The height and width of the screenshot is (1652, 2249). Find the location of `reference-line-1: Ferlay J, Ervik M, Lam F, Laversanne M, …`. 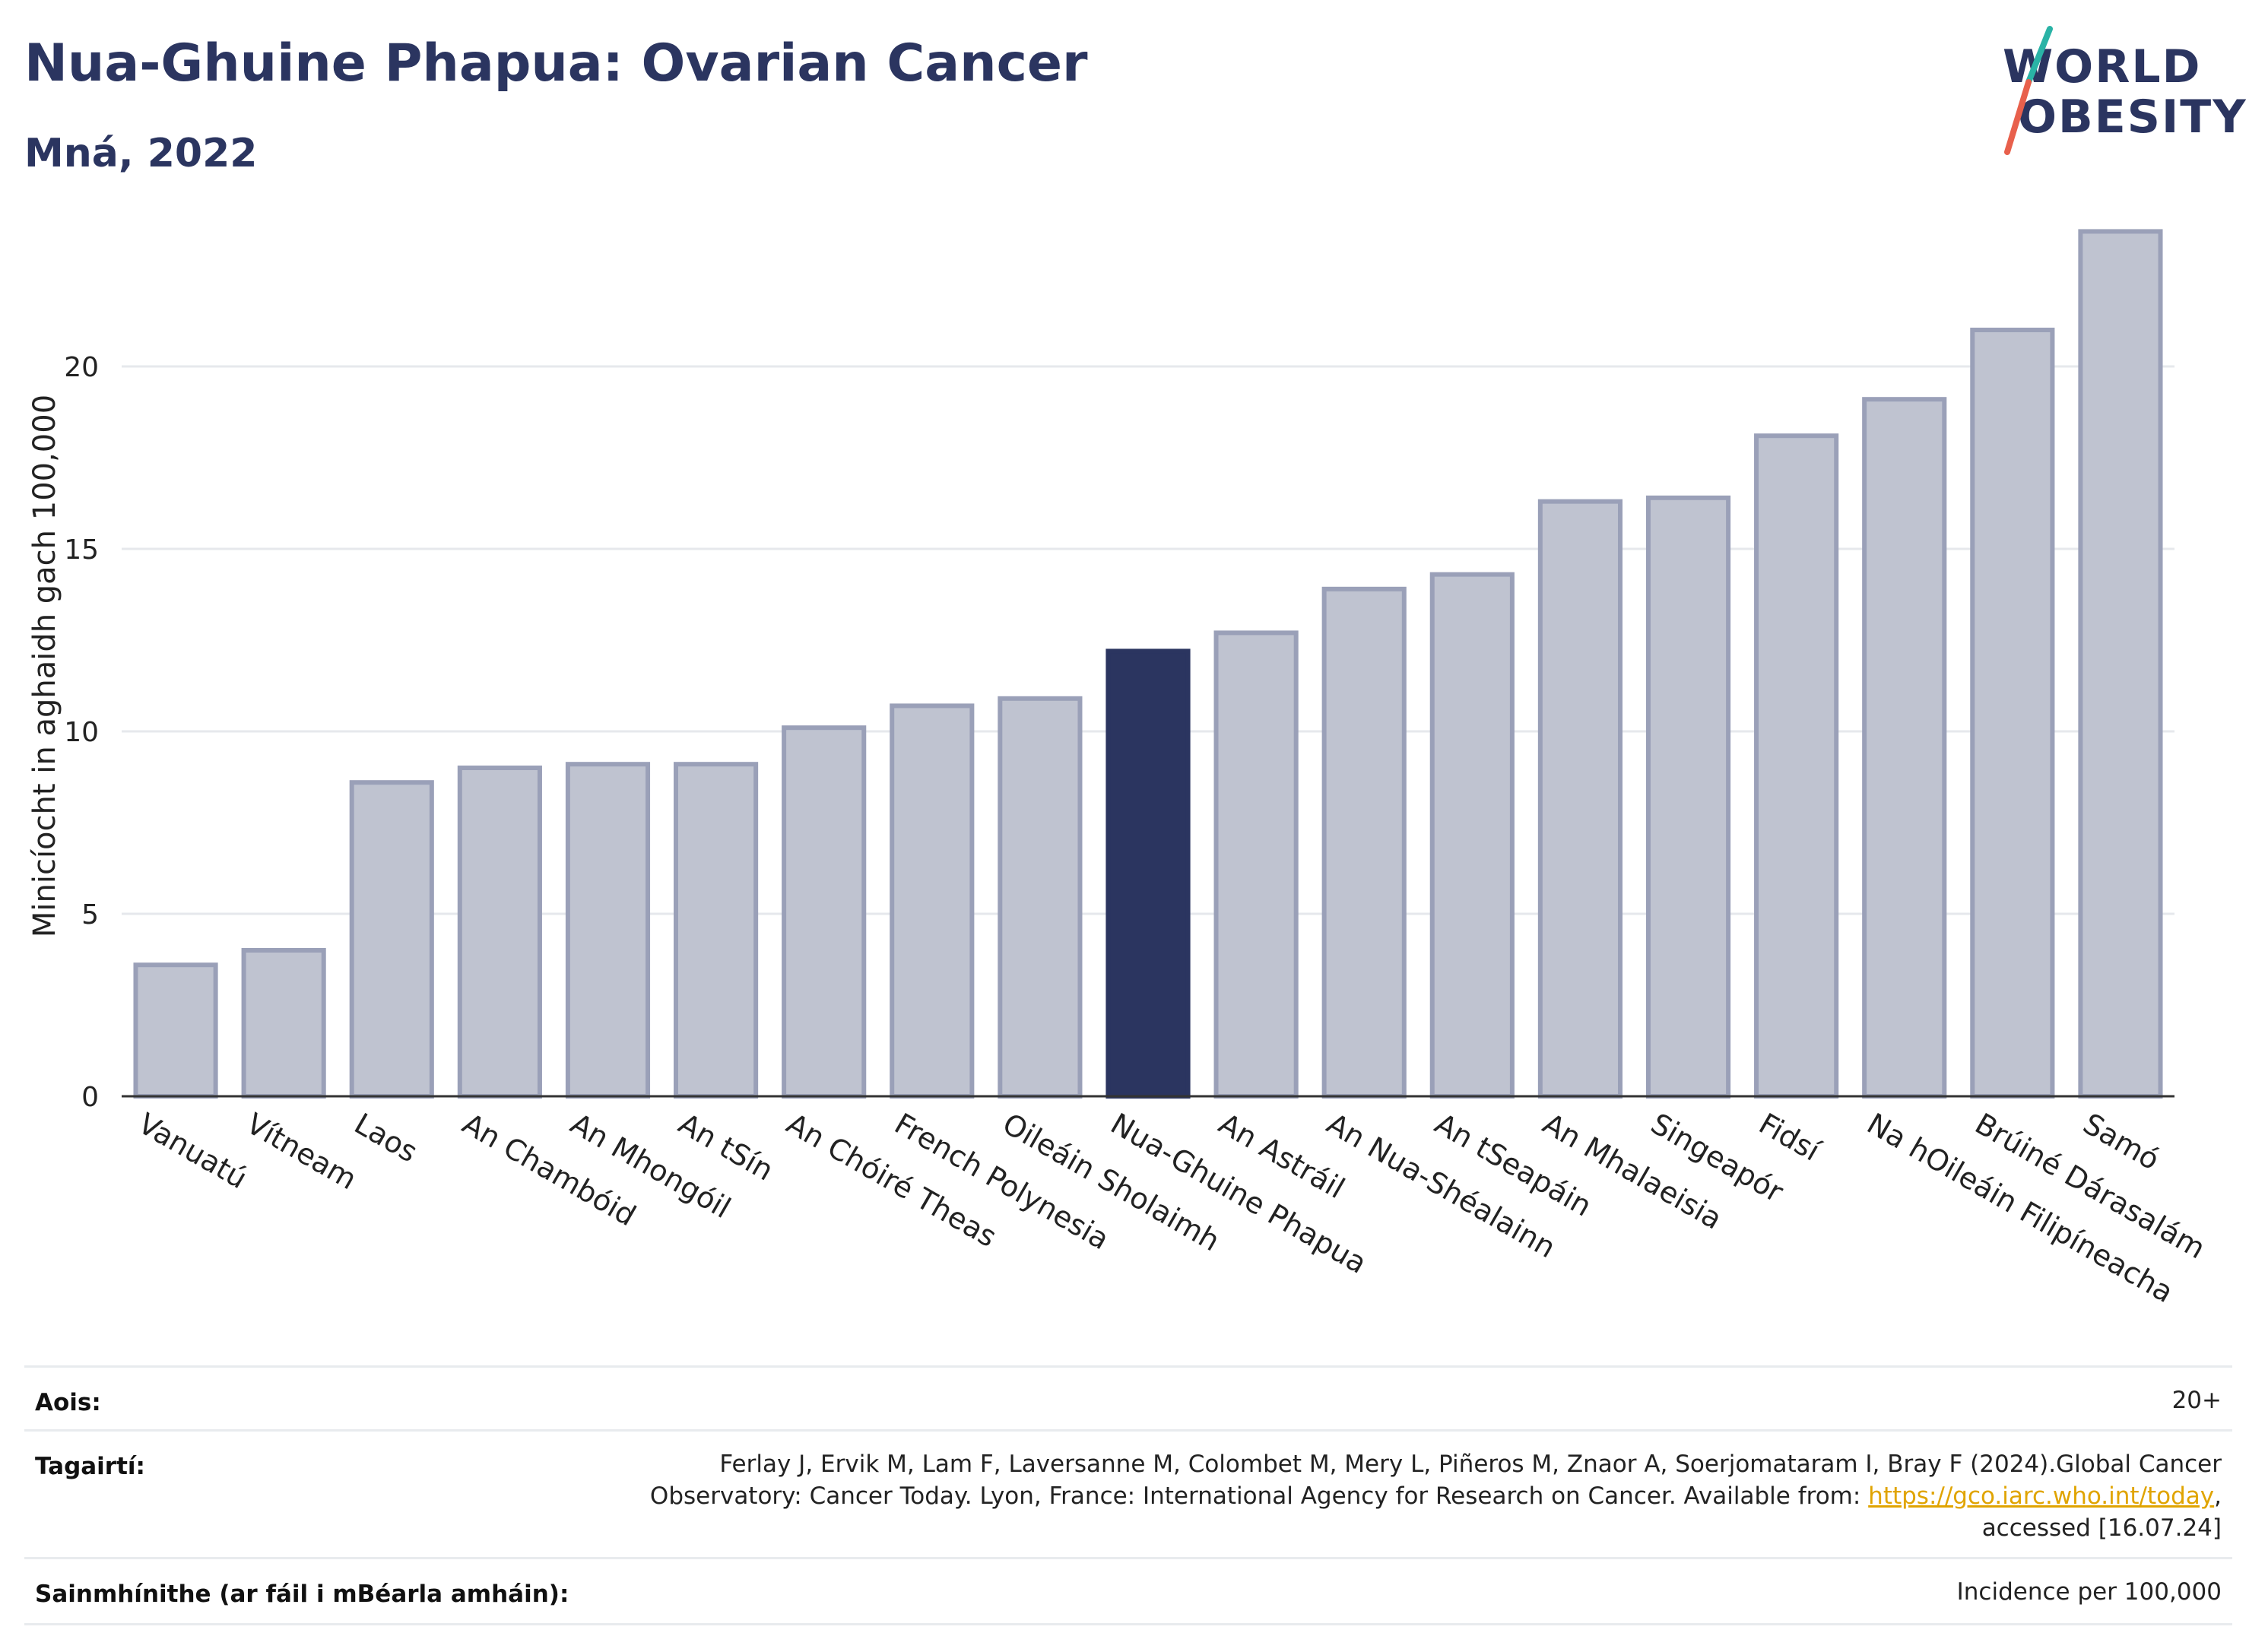

reference-line-1: Ferlay J, Ervik M, Lam F, Laversanne M, … is located at coordinates (1470, 1464).